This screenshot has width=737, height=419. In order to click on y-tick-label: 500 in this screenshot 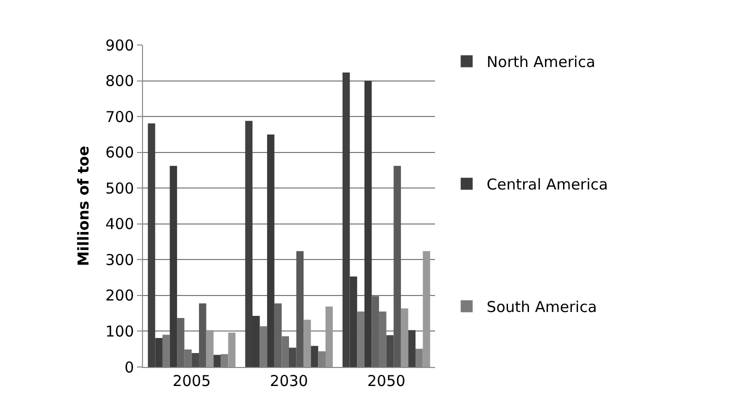, I will do `click(119, 188)`.